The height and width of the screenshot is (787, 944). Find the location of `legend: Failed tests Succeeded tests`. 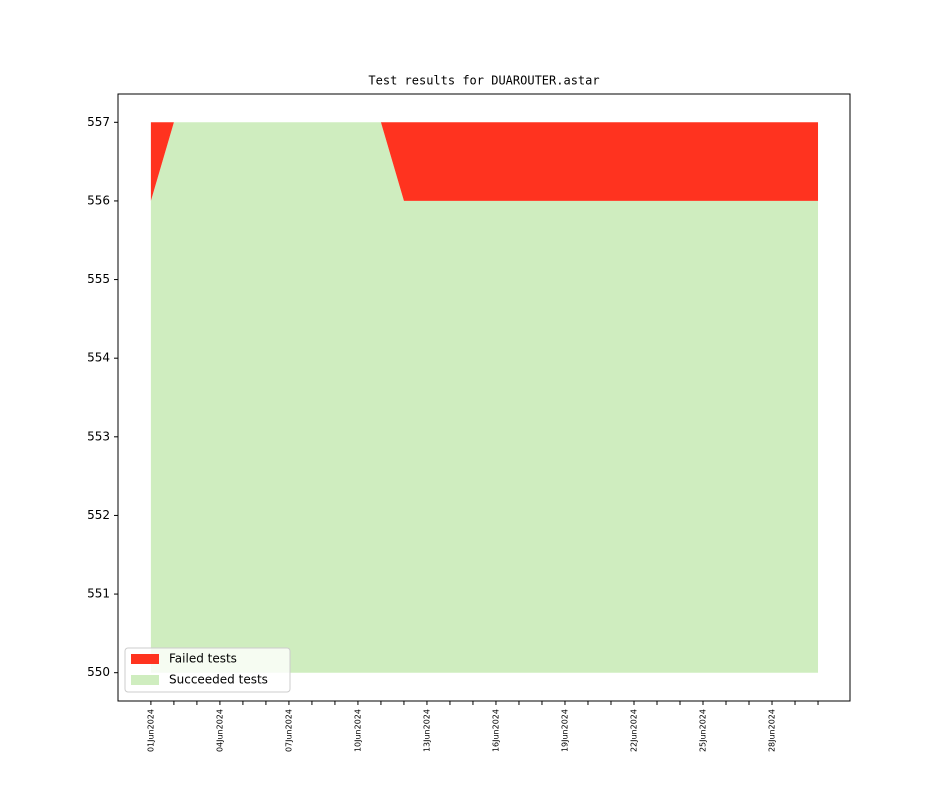

legend: Failed tests Succeeded tests is located at coordinates (207, 670).